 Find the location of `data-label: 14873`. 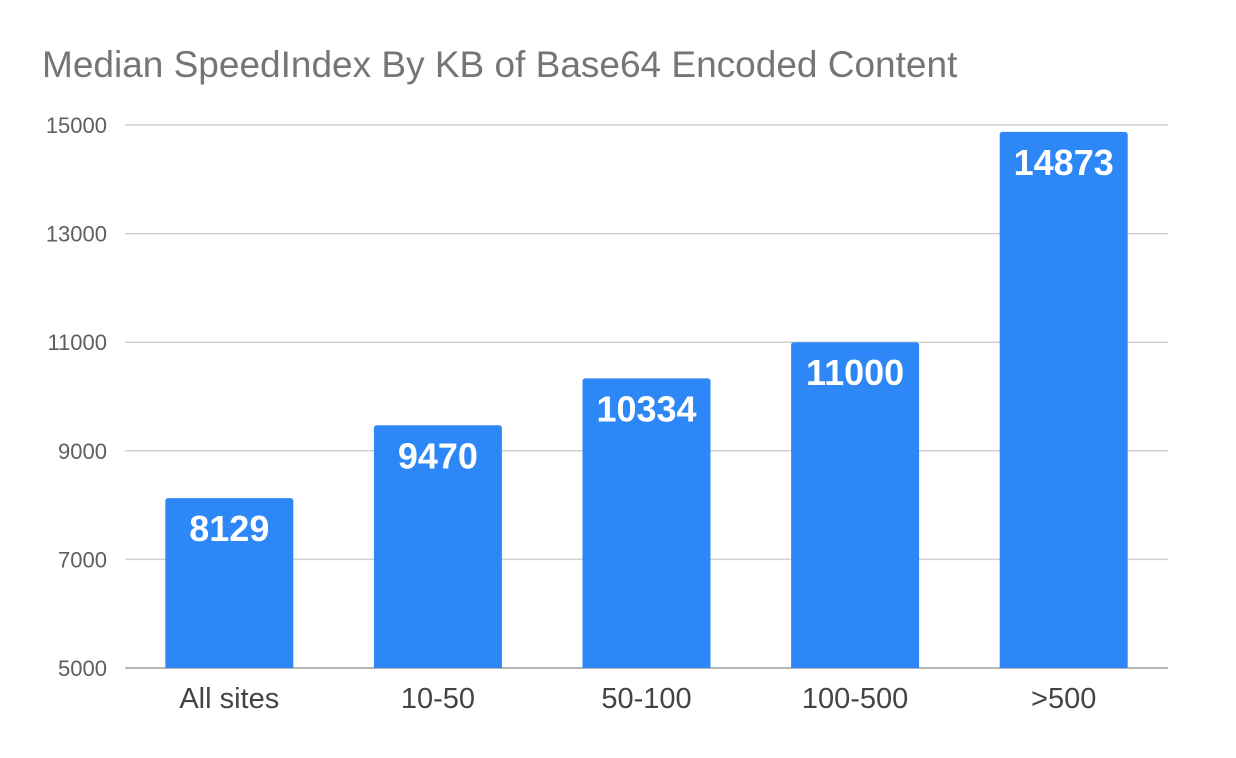

data-label: 14873 is located at coordinates (1064, 162).